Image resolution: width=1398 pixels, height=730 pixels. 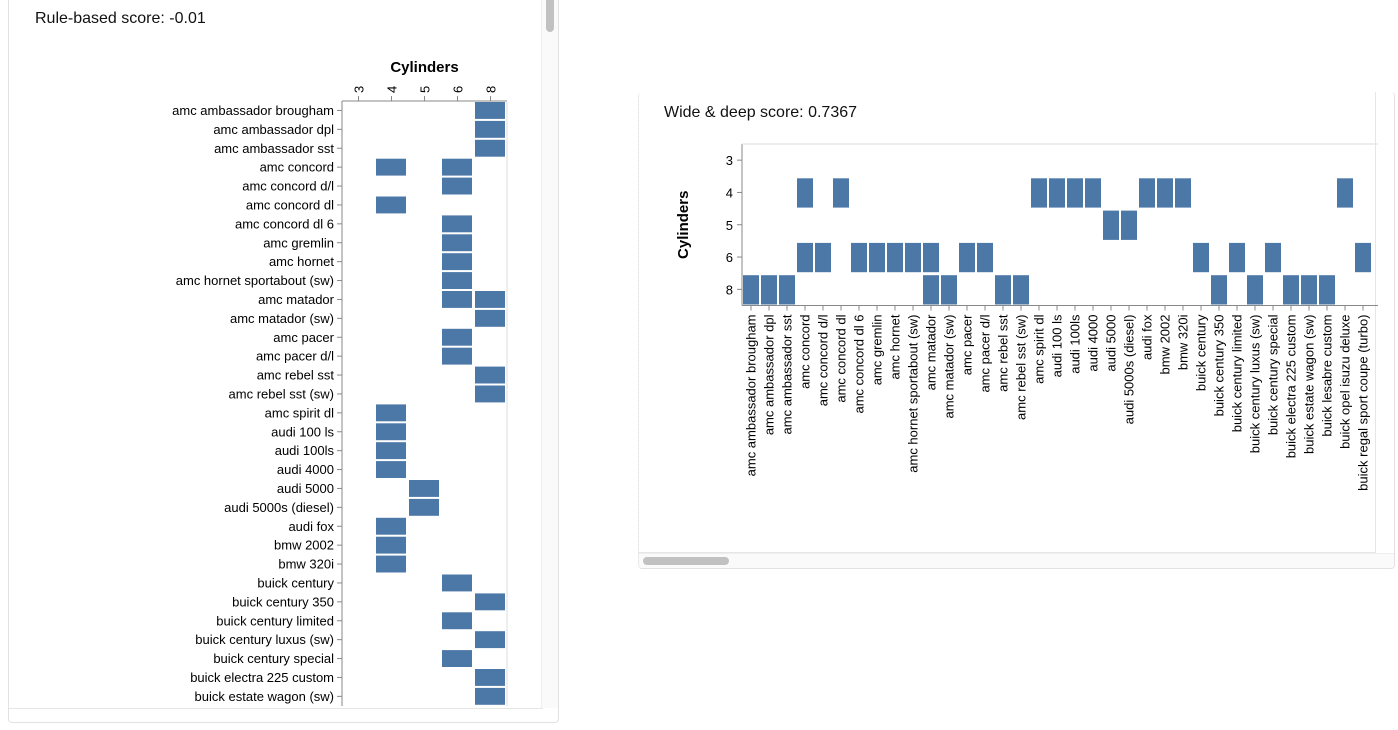 I want to click on left-y-tick-label-bmw-320i: bmw 320i, so click(x=306, y=564).